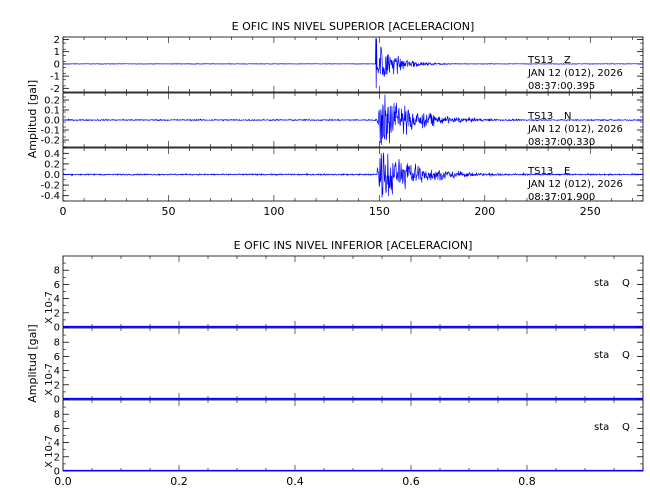 The width and height of the screenshot is (650, 500). Describe the element at coordinates (295, 481) in the screenshot. I see `x-tick-label: 0.4` at that location.